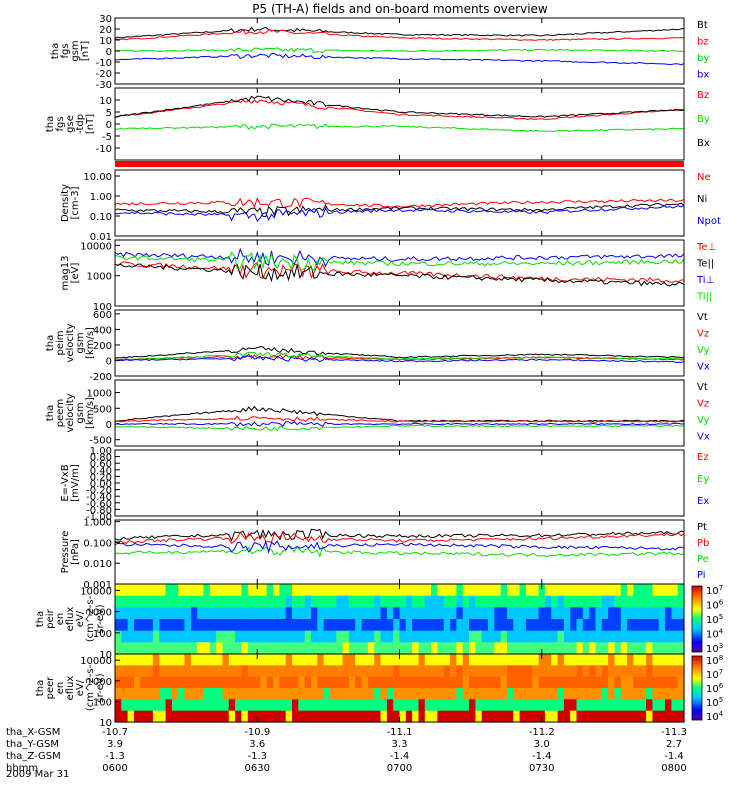 This screenshot has height=800, width=750. What do you see at coordinates (399, 551) in the screenshot?
I see `series-line-Pe` at bounding box center [399, 551].